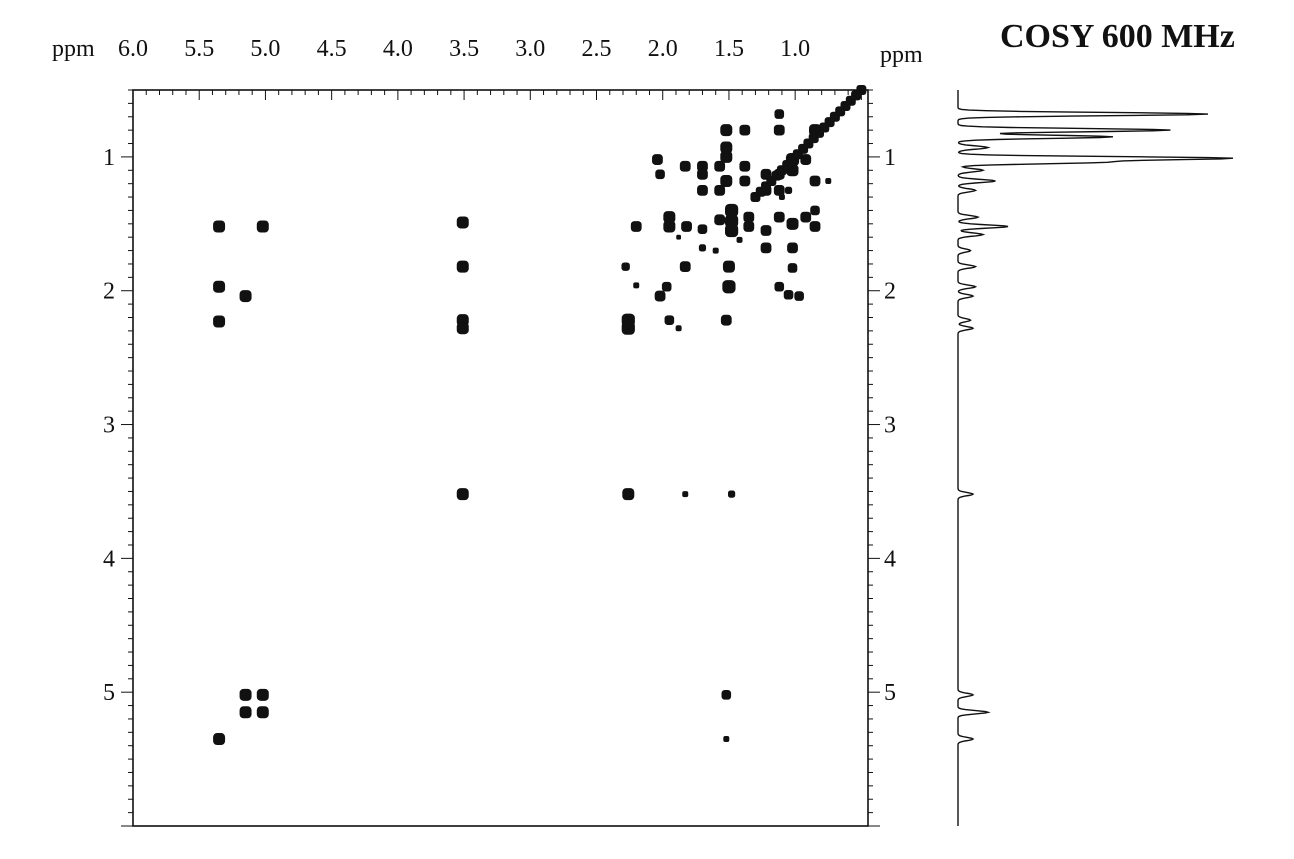 This screenshot has width=1294, height=859. I want to click on y-tick-label-left: 1, so click(109, 158).